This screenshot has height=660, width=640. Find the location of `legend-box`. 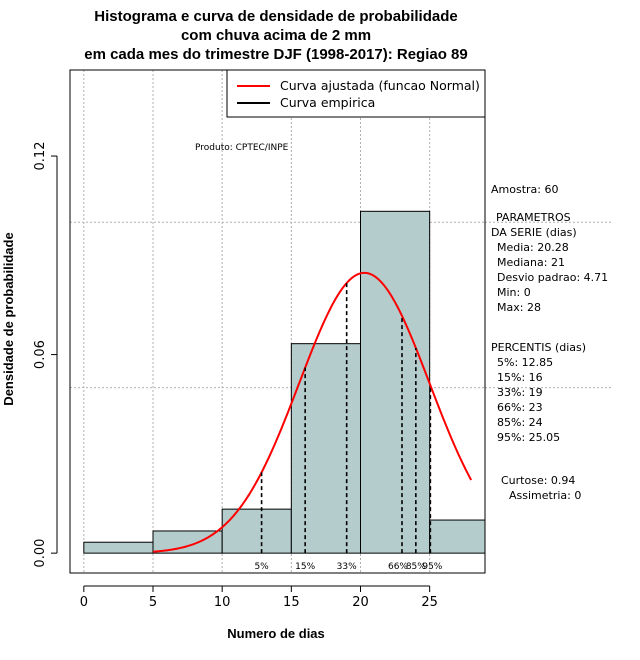

legend-box is located at coordinates (356, 93).